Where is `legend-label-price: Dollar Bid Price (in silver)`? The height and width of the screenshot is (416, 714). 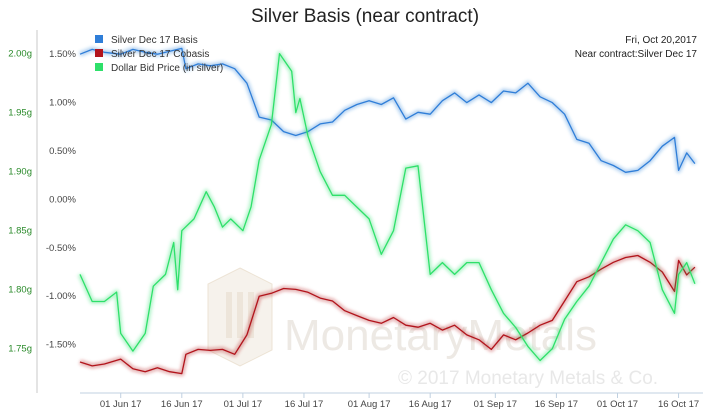 legend-label-price: Dollar Bid Price (in silver) is located at coordinates (167, 68).